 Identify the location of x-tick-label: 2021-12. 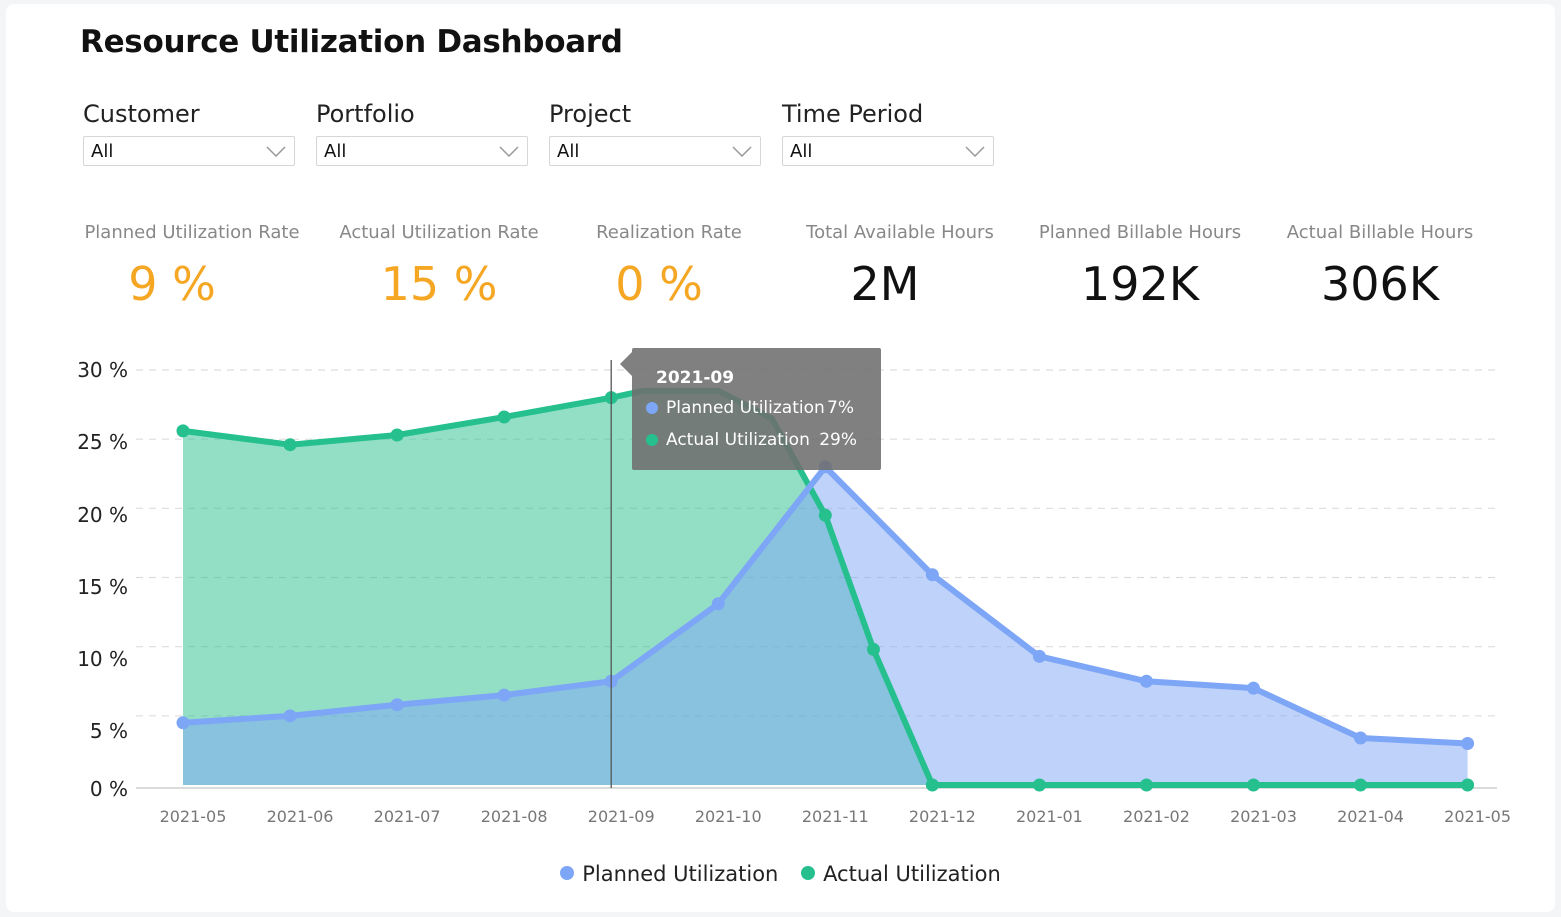
(942, 816).